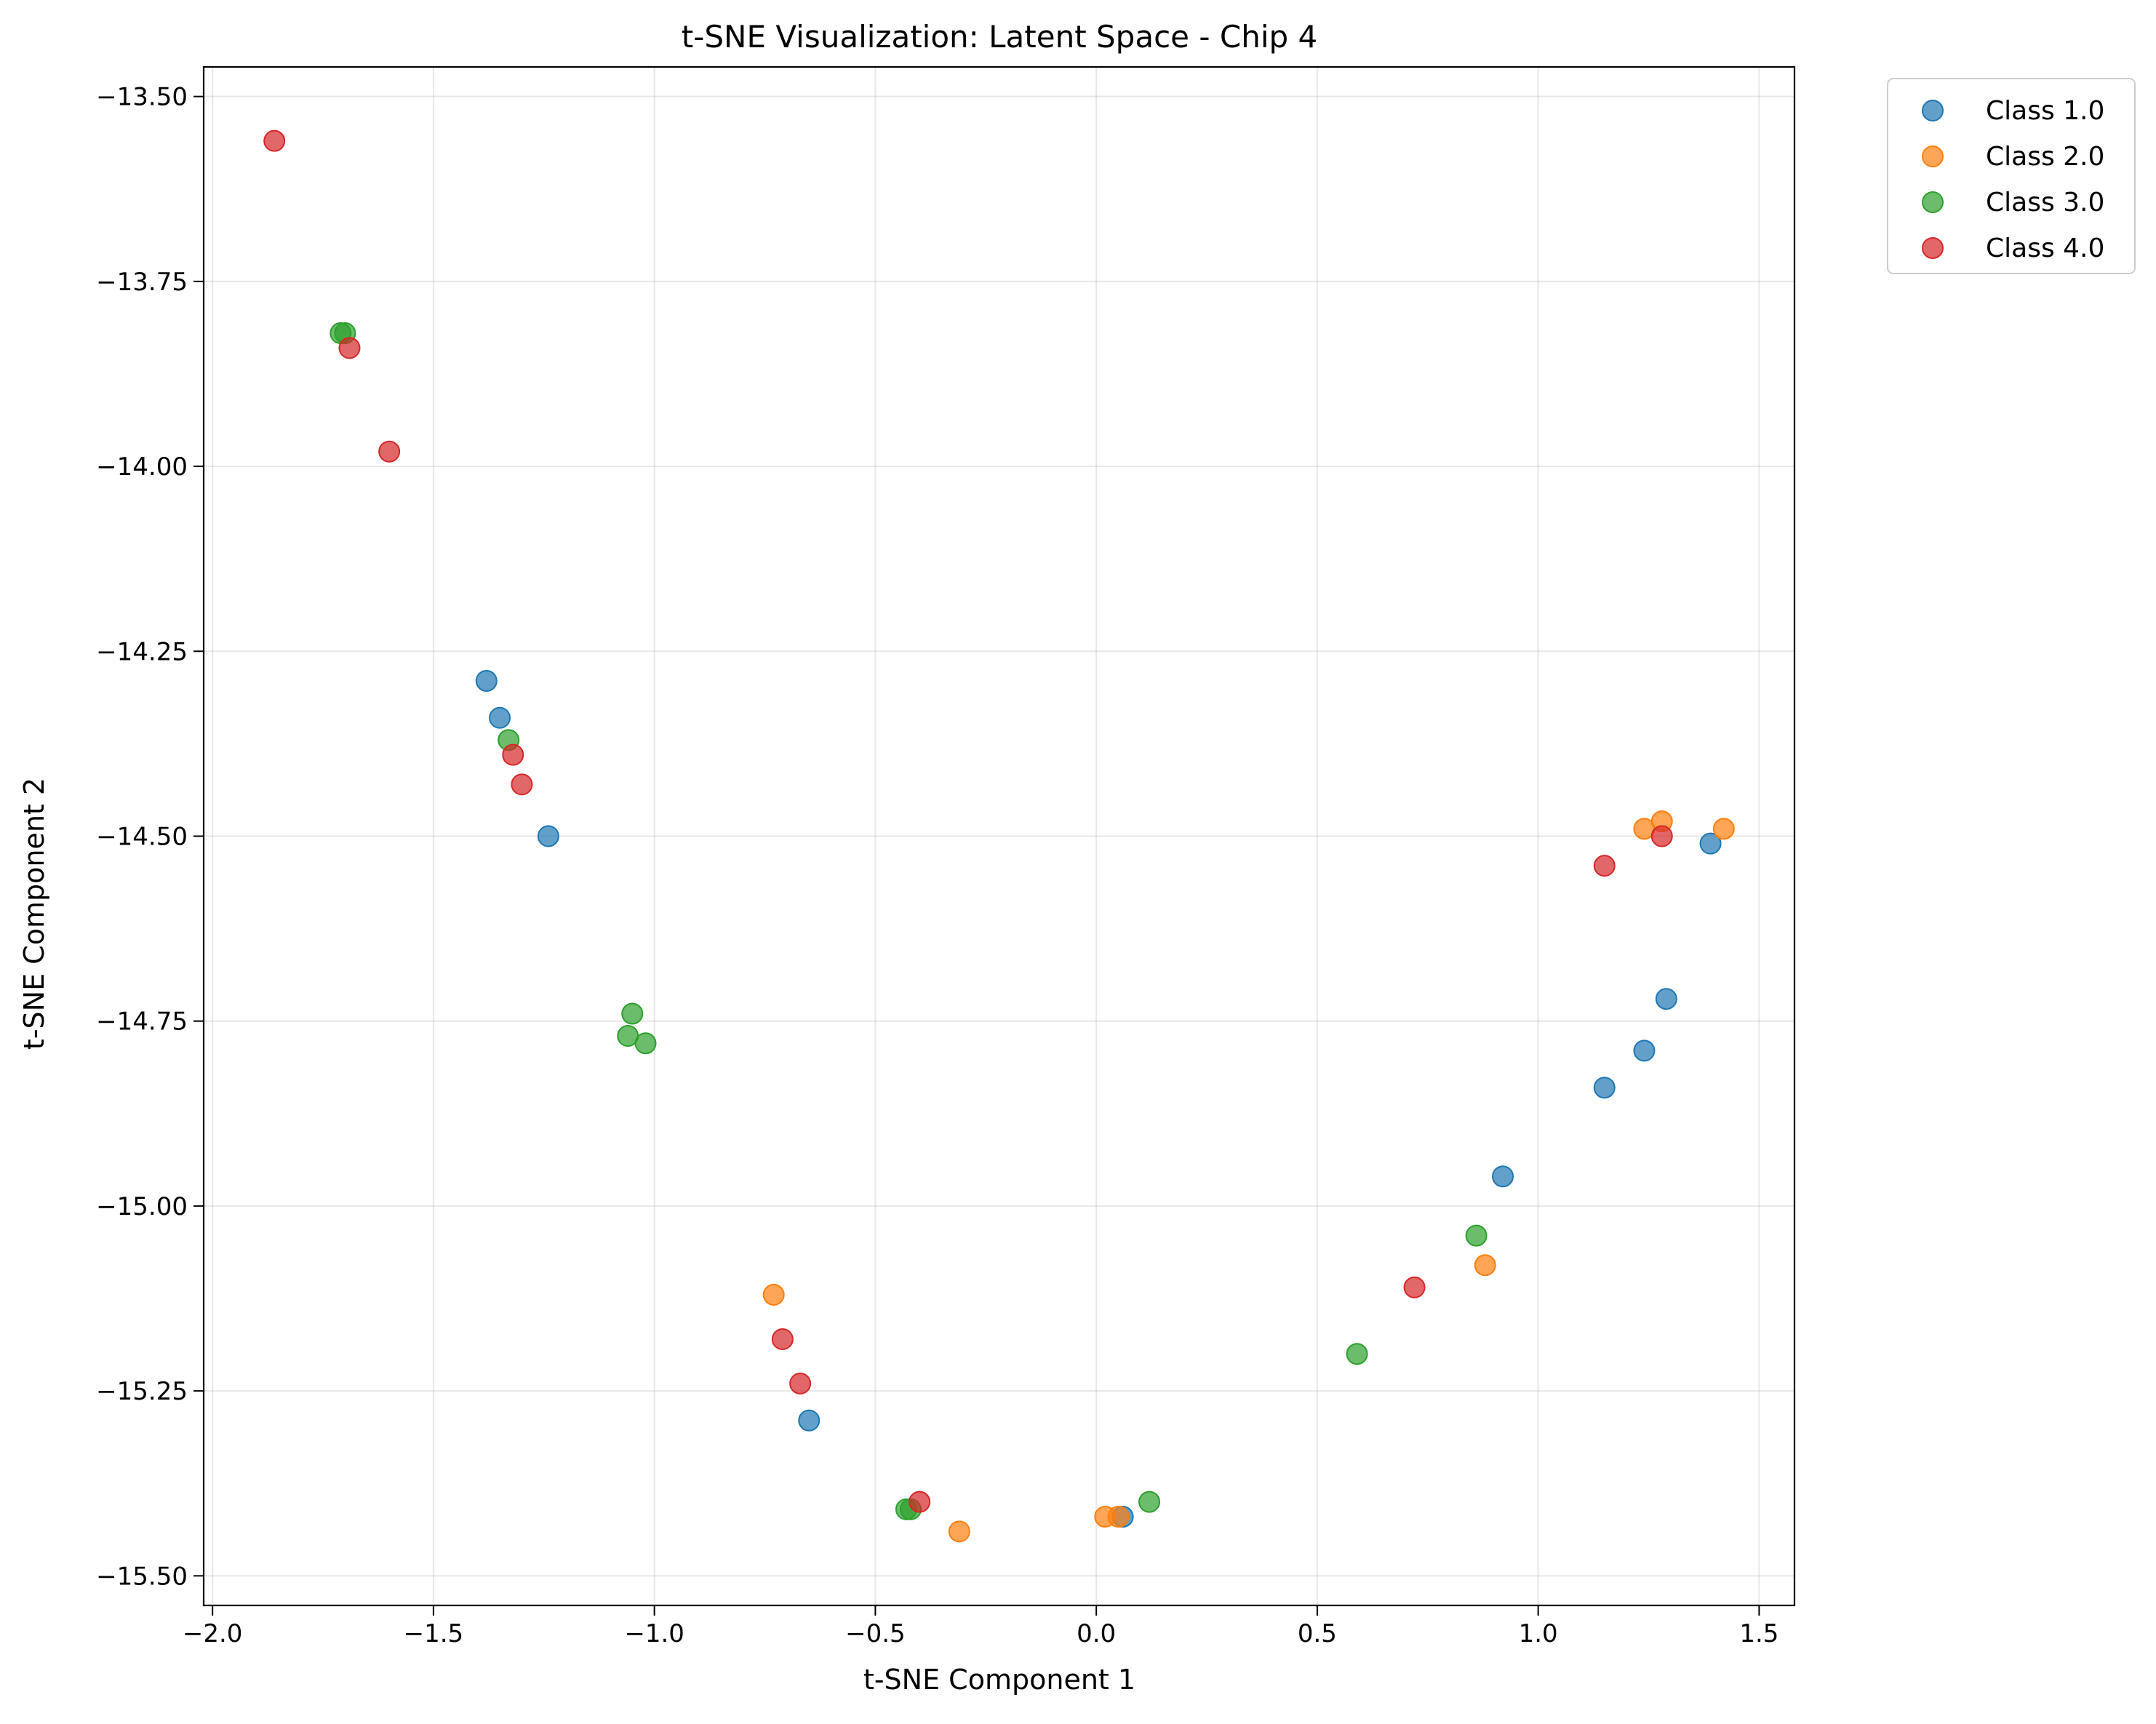  Describe the element at coordinates (142, 1576) in the screenshot. I see `y-tick-label: −15.50` at that location.